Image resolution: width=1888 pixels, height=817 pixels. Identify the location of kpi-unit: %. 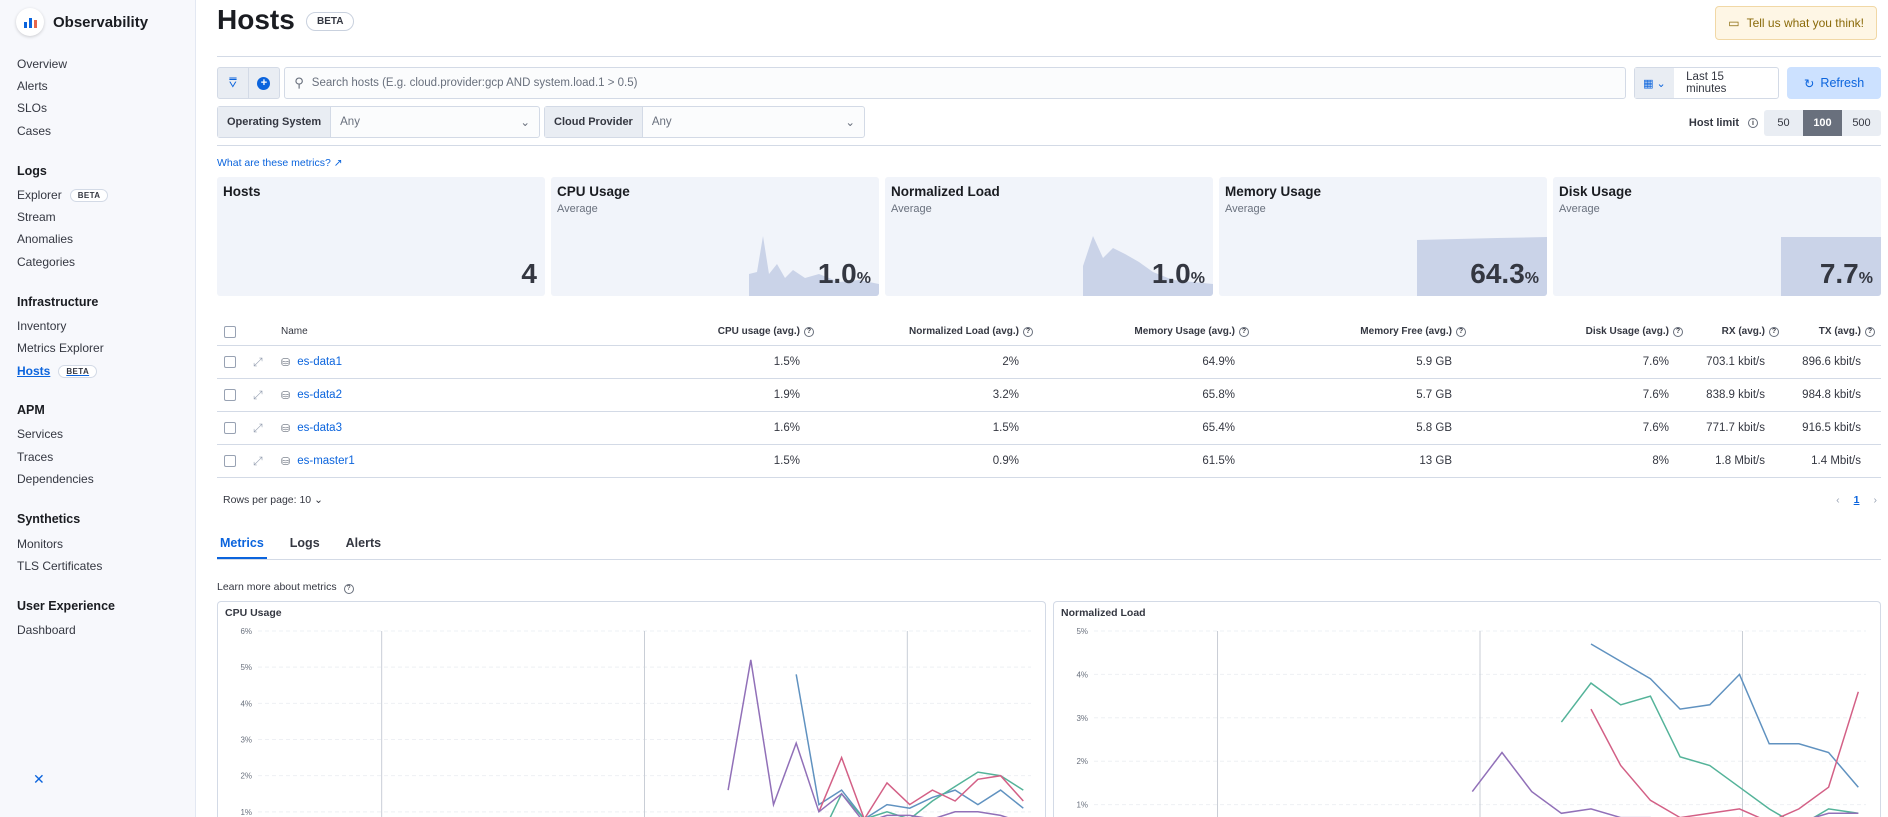
(1197, 278).